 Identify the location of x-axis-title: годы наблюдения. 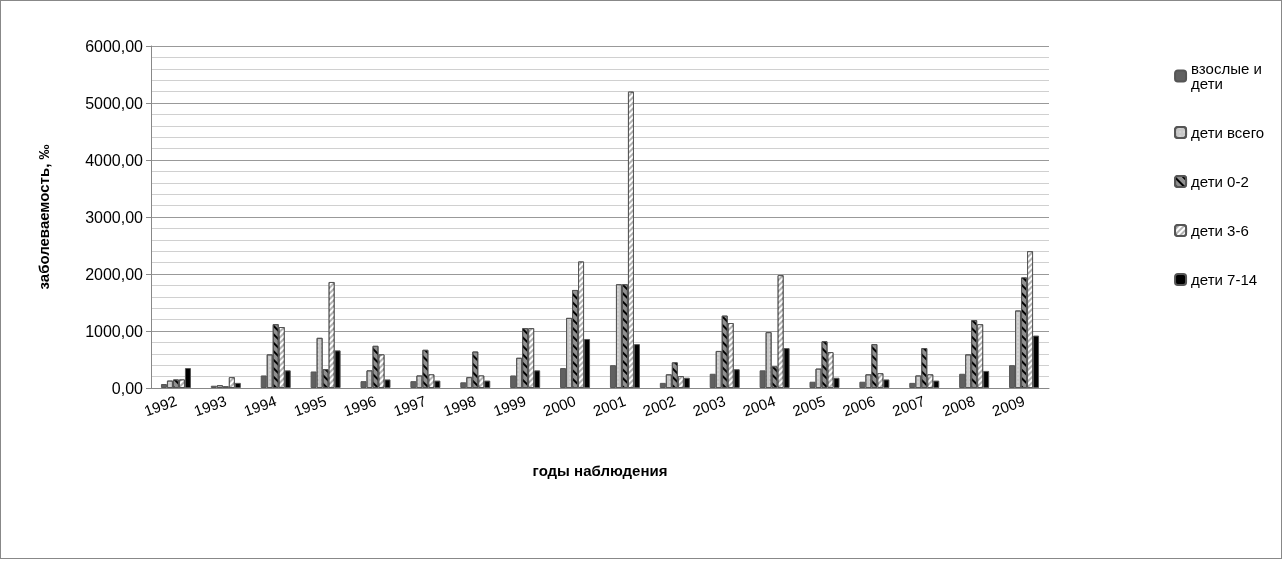
(600, 470).